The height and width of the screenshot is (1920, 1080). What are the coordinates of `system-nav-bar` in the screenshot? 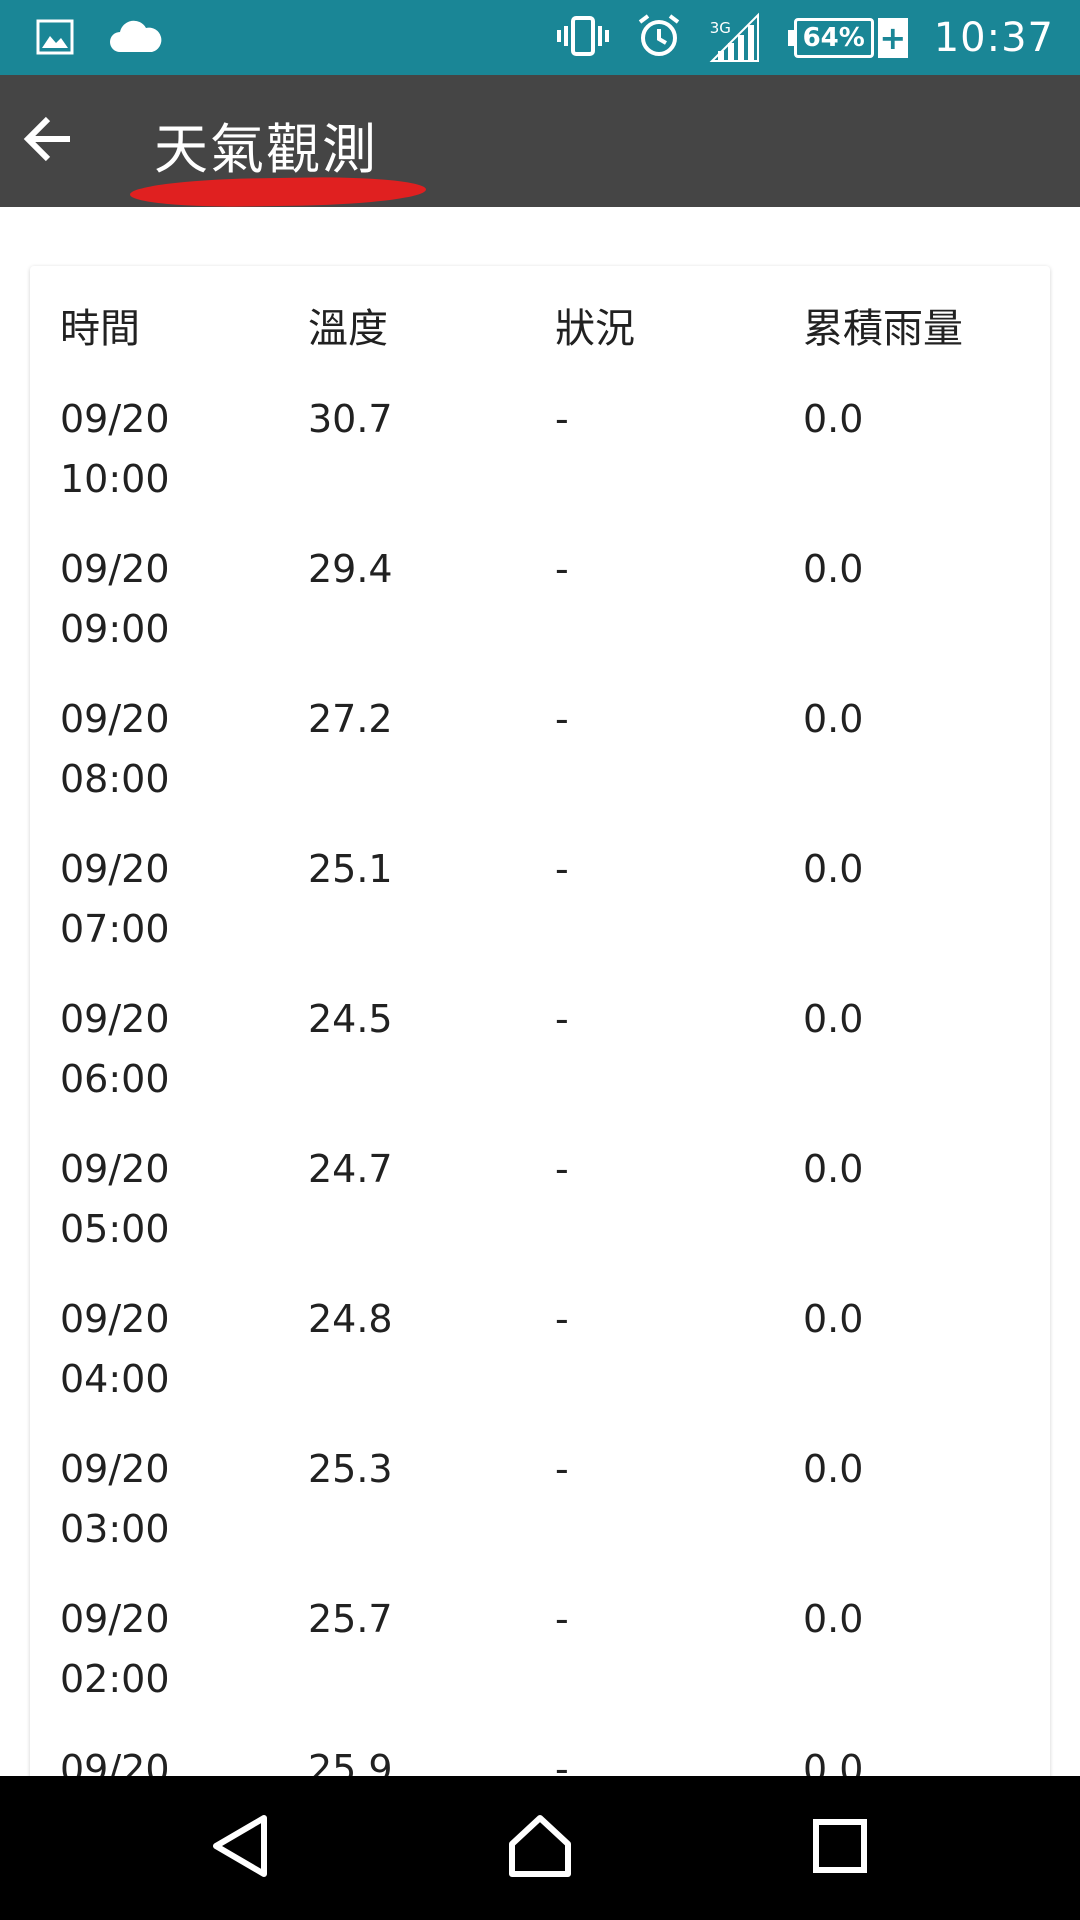 It's located at (540, 1848).